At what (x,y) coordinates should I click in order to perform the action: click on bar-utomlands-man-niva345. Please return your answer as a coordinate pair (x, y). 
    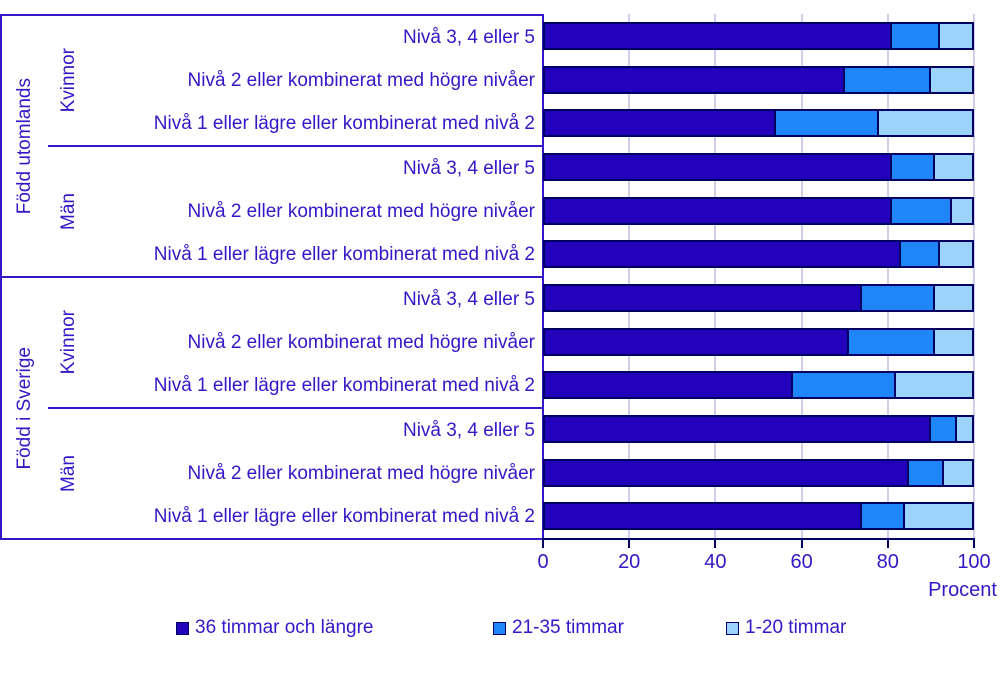
    Looking at the image, I should click on (758, 166).